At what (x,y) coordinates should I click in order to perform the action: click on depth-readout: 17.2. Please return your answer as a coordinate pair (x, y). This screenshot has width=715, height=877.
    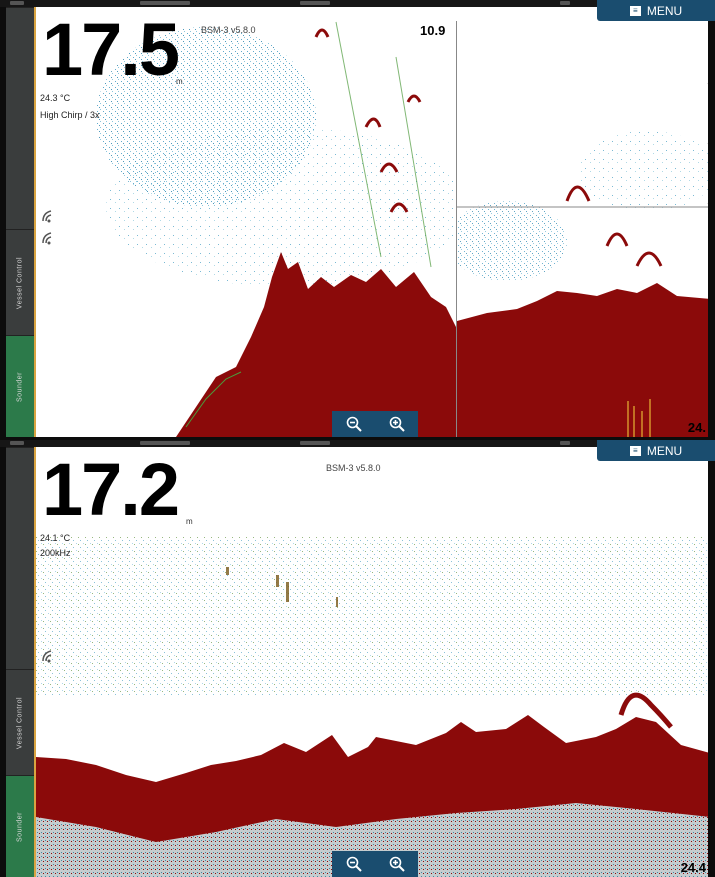
    Looking at the image, I should click on (111, 489).